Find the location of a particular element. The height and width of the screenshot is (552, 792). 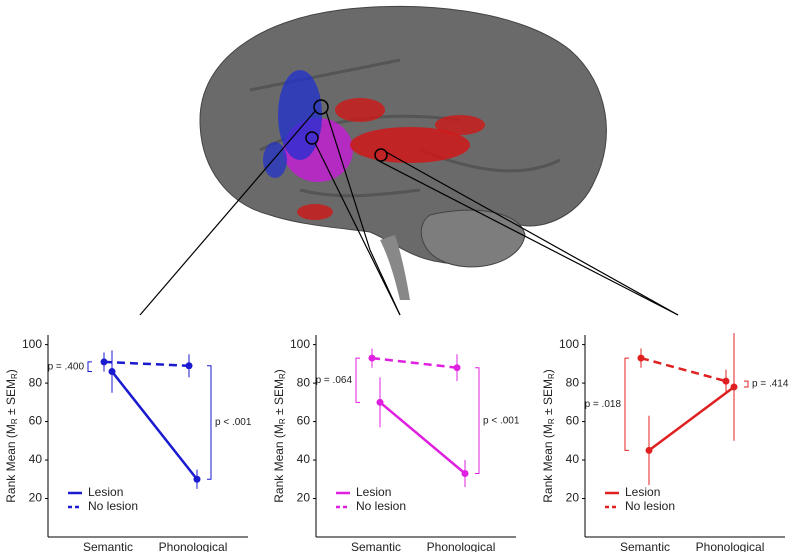

p-value-annotation: p = .400 is located at coordinates (66, 366).